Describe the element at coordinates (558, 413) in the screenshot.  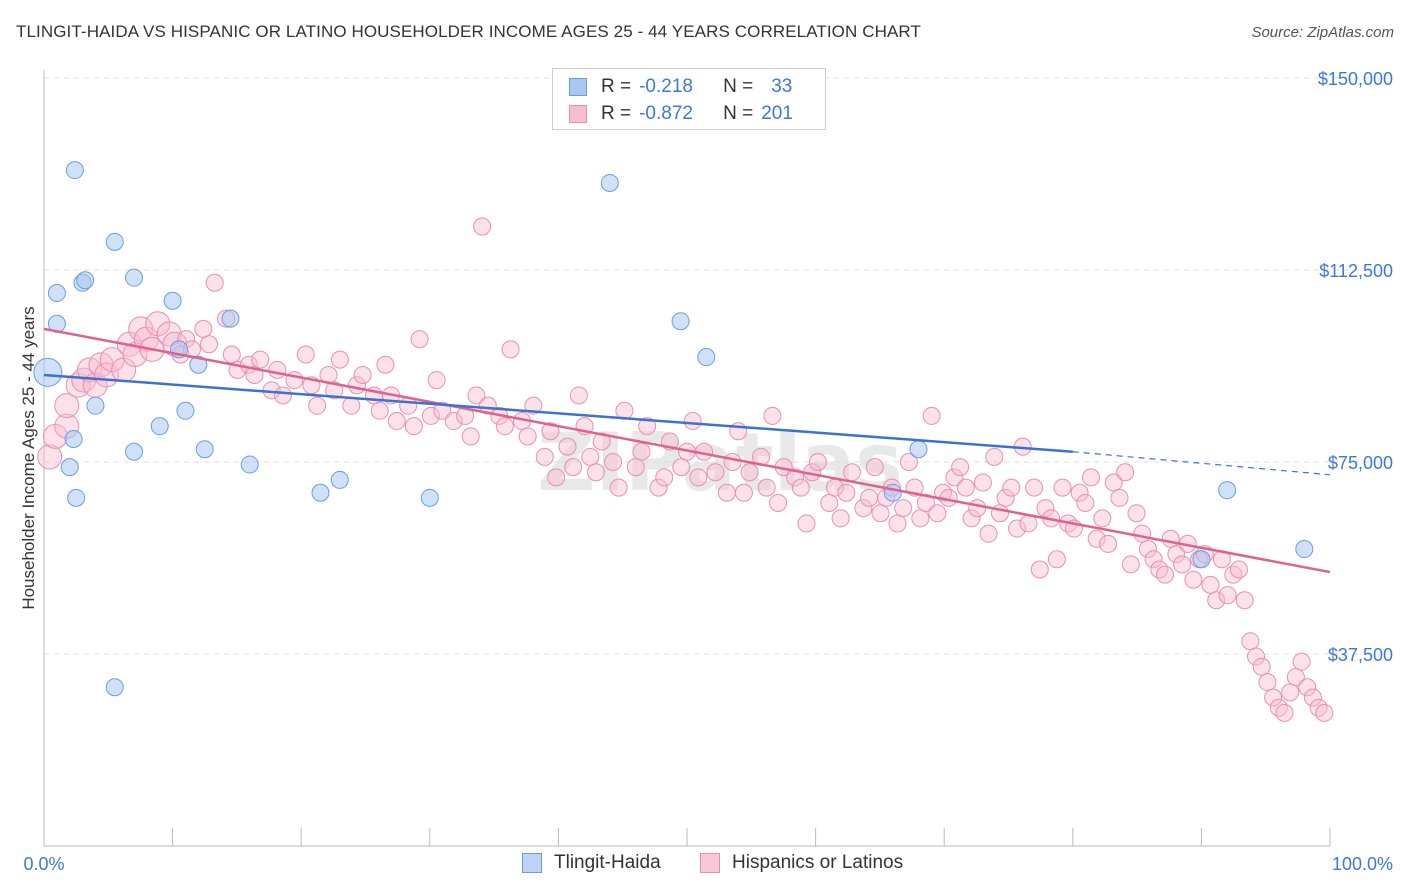
I see `tlingit-trend-line` at that location.